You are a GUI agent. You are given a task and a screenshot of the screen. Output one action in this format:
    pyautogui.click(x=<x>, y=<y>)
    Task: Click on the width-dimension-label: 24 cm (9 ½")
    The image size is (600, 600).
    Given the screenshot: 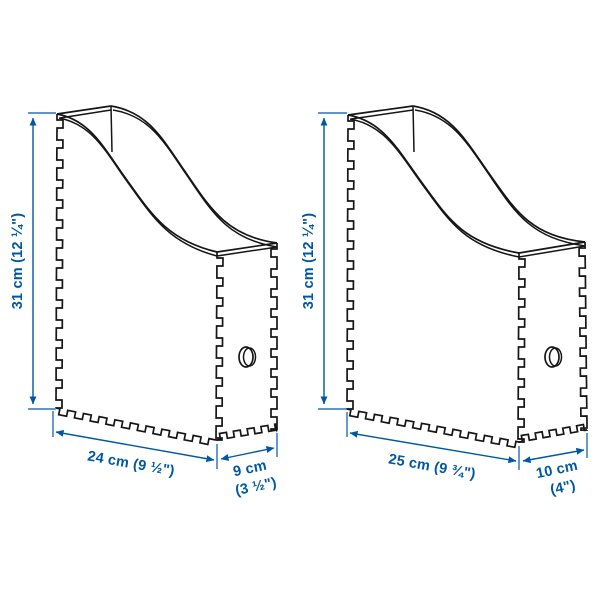 What is the action you would take?
    pyautogui.click(x=131, y=463)
    